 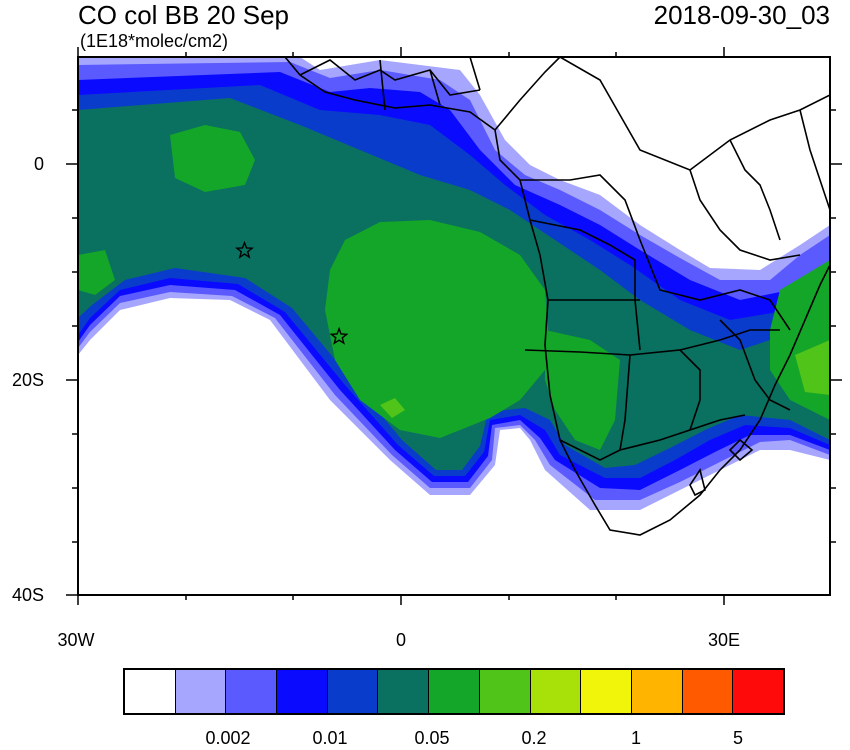 I want to click on map-units: (1E18*molec/cm2), so click(x=154, y=41).